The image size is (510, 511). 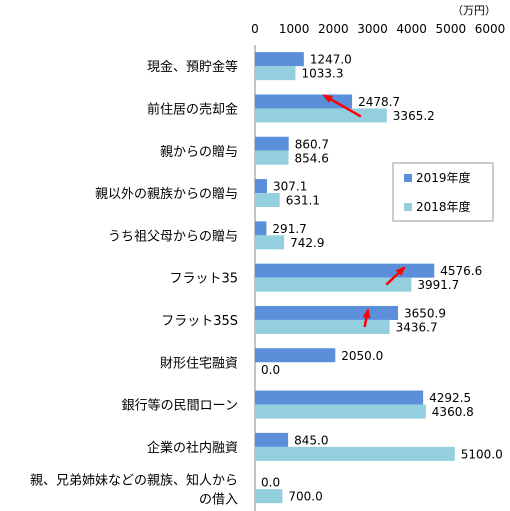 What do you see at coordinates (364, 211) in the screenshot?
I see `annotation-arrows` at bounding box center [364, 211].